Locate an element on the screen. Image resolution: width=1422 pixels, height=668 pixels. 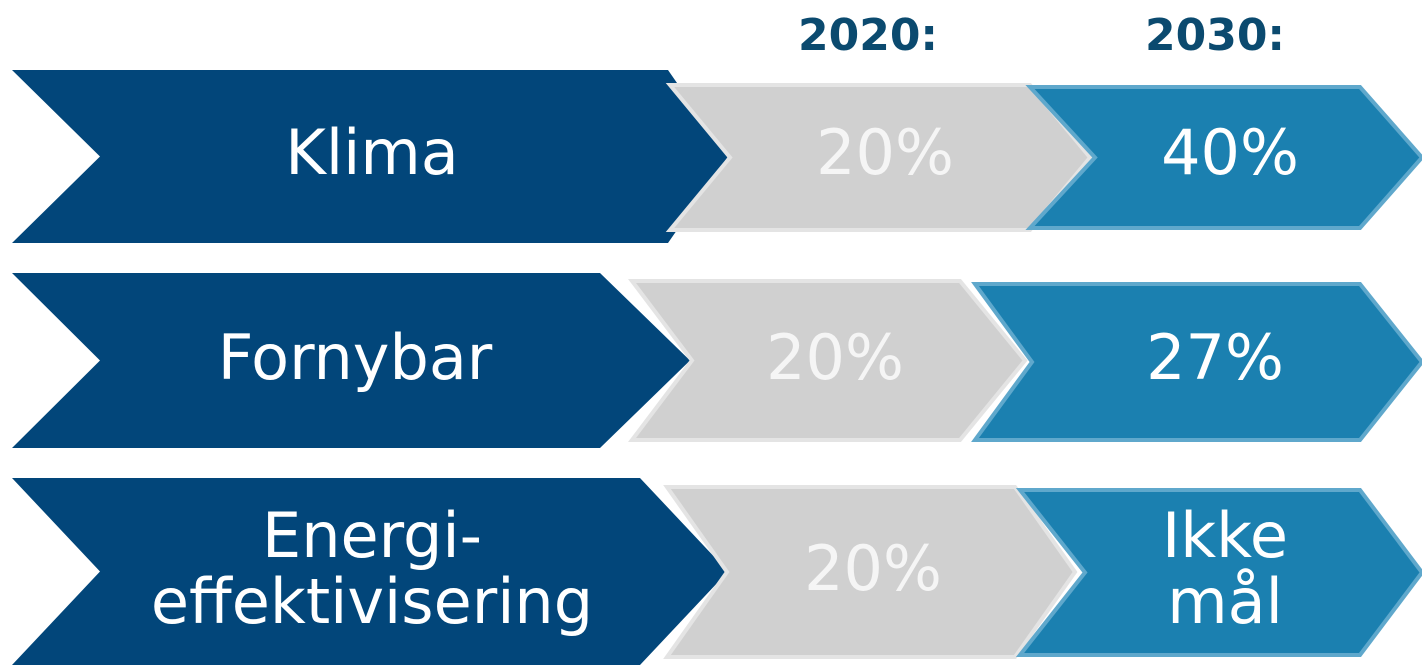
row-label: Energi-effektivisering is located at coordinates (372, 568).